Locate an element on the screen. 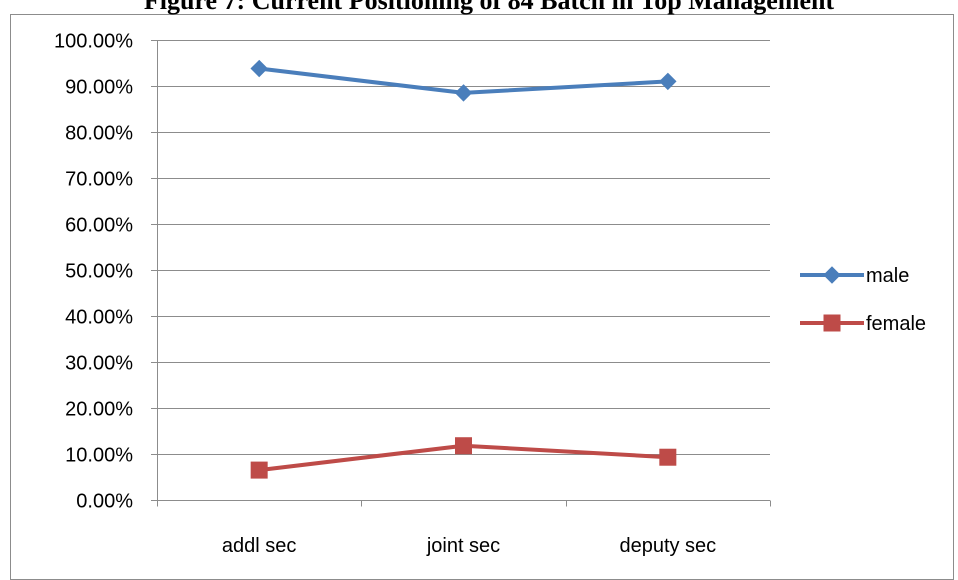  legend-label: male is located at coordinates (887, 276).